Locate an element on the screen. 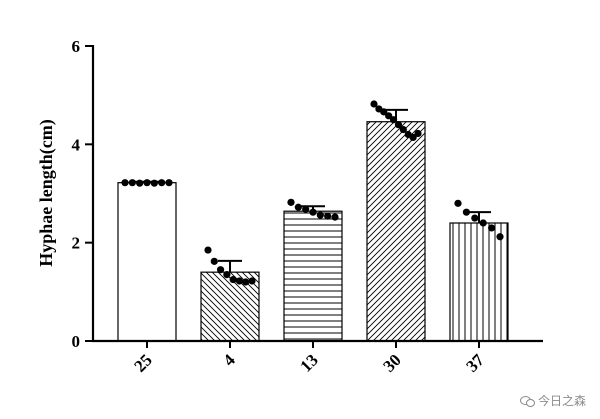  y-tick-label-0: 0 is located at coordinates (76, 341).